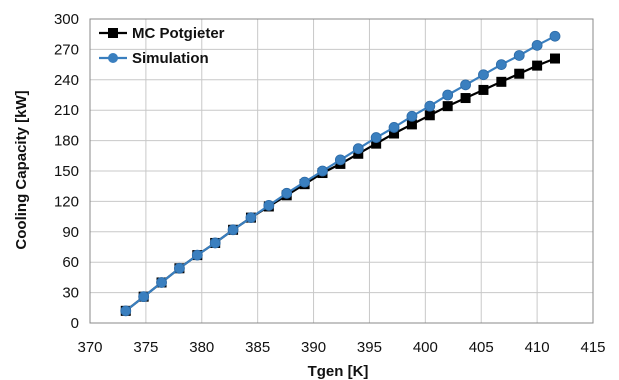  What do you see at coordinates (66, 141) in the screenshot?
I see `y-tick-label: 180` at bounding box center [66, 141].